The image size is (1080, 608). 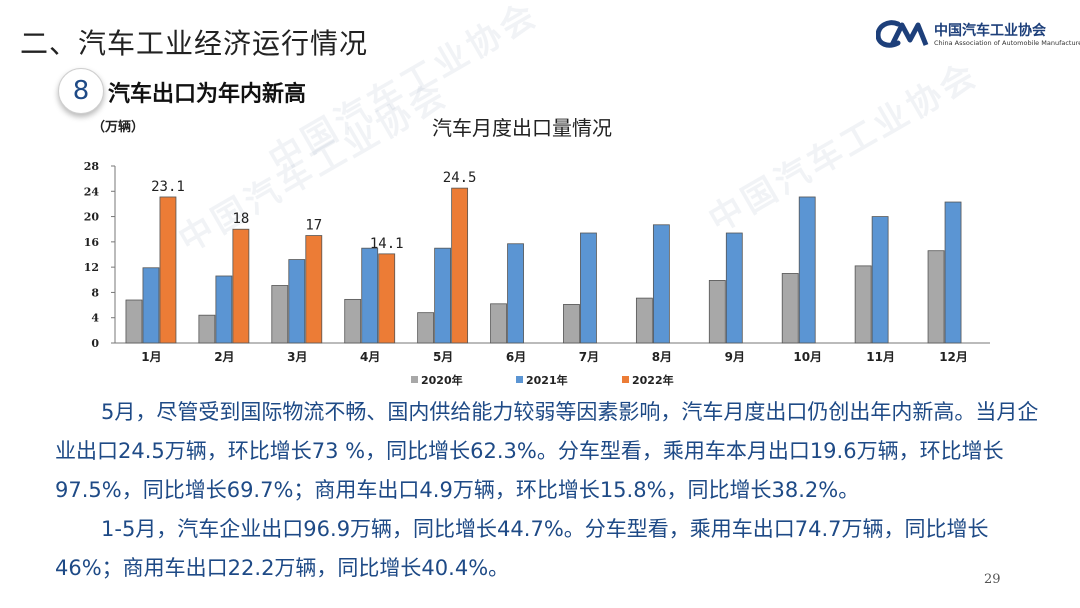 I want to click on bar-2020年-10月, so click(x=790, y=308).